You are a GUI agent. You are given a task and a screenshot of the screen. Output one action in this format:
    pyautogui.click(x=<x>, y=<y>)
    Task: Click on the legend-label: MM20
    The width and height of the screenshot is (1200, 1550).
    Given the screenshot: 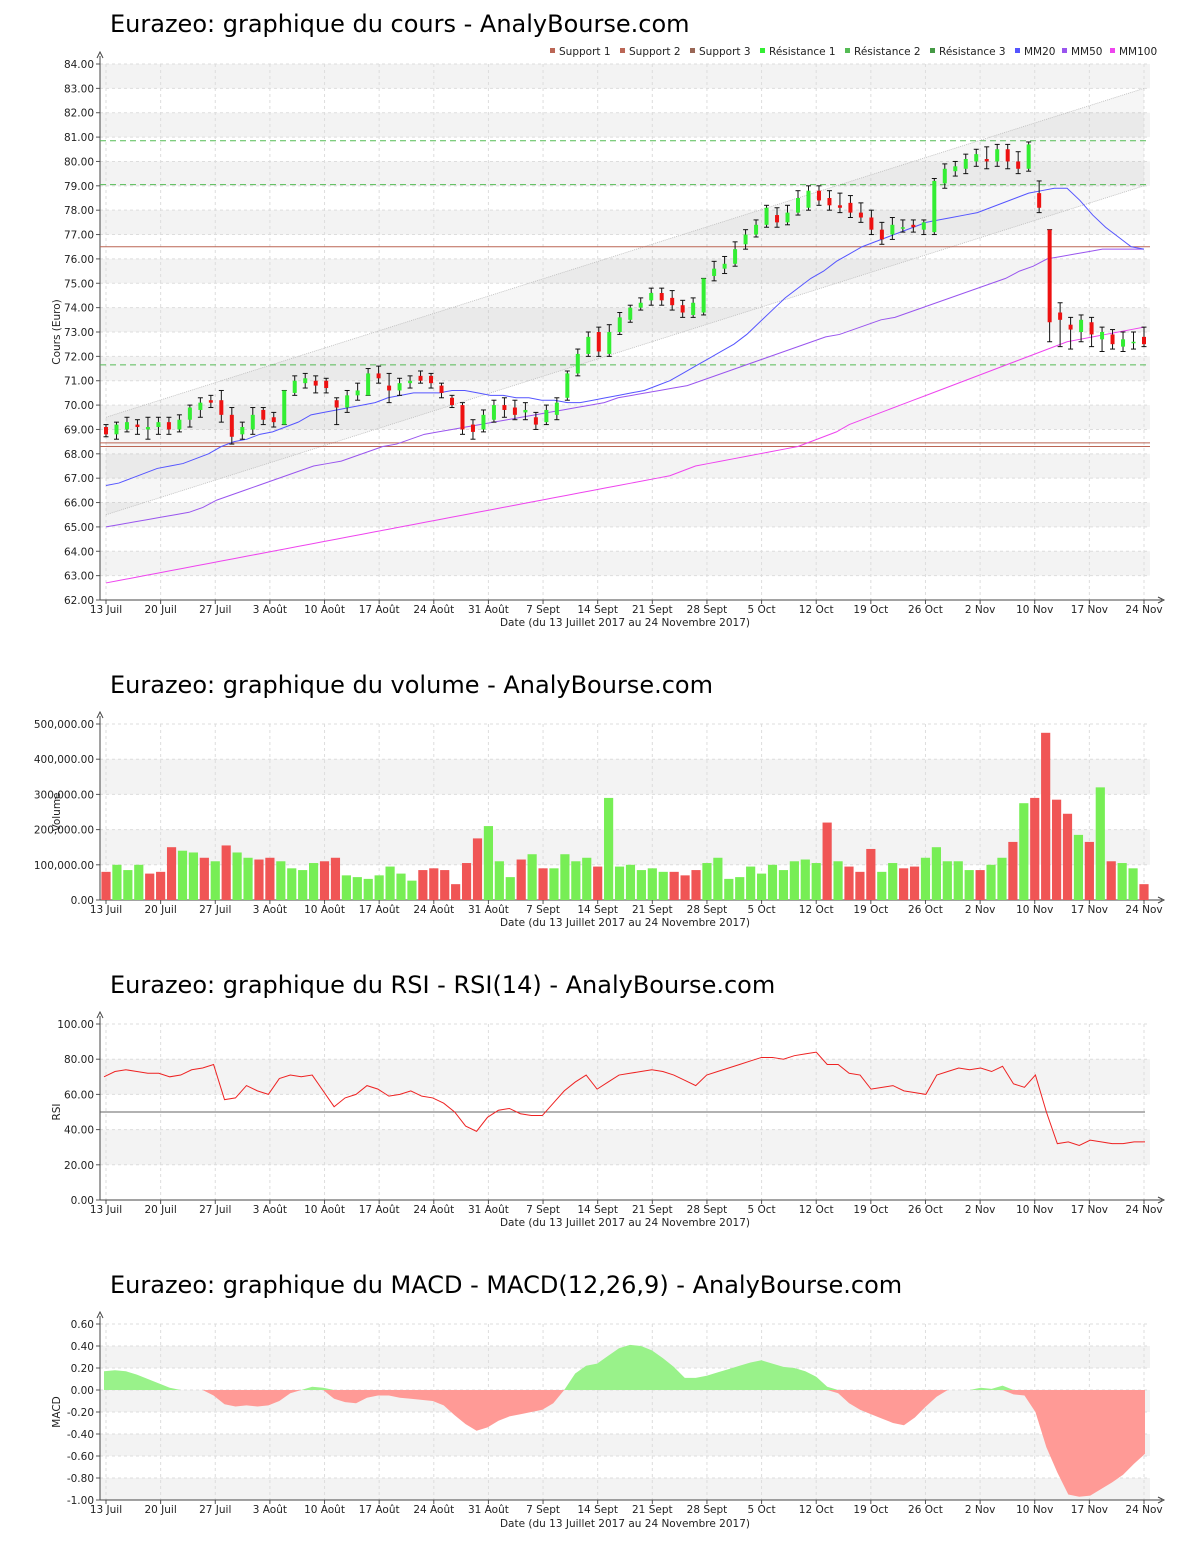 What is the action you would take?
    pyautogui.click(x=1039, y=52)
    